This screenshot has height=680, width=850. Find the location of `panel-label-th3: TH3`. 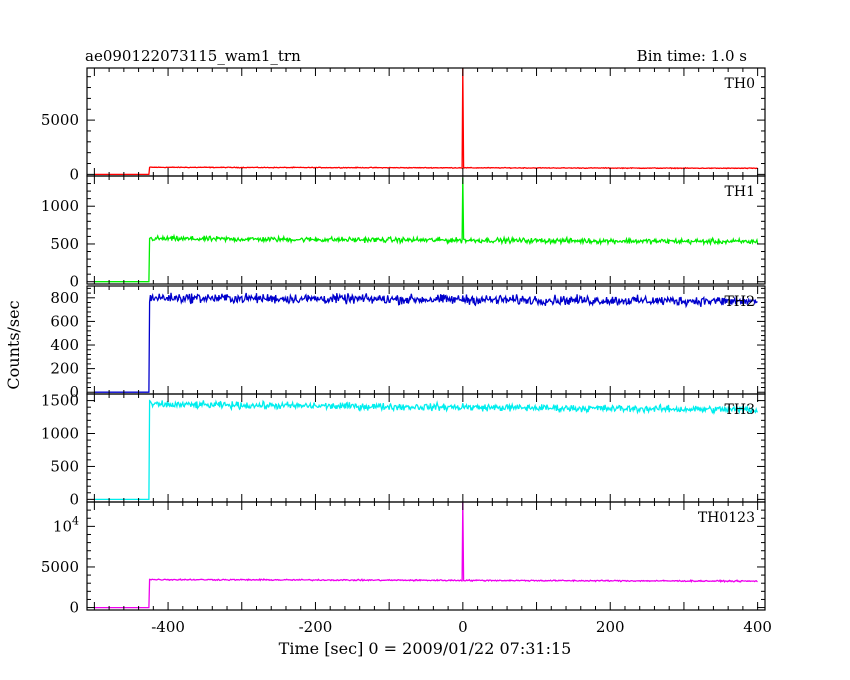

panel-label-th3: TH3 is located at coordinates (740, 410).